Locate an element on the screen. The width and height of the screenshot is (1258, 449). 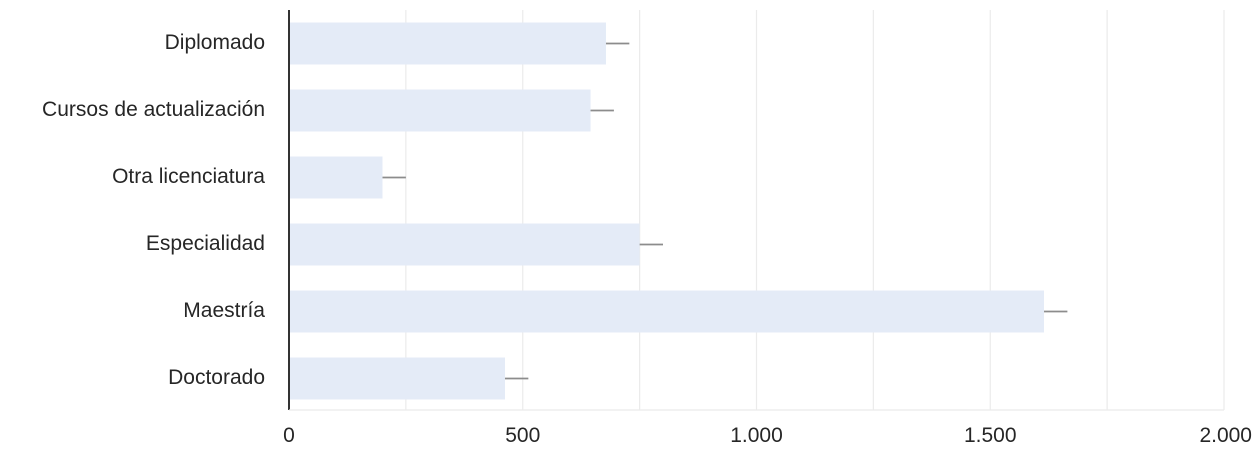
x-tick-labels: 0 500 1.000 1.500 2.000 is located at coordinates (767, 435).